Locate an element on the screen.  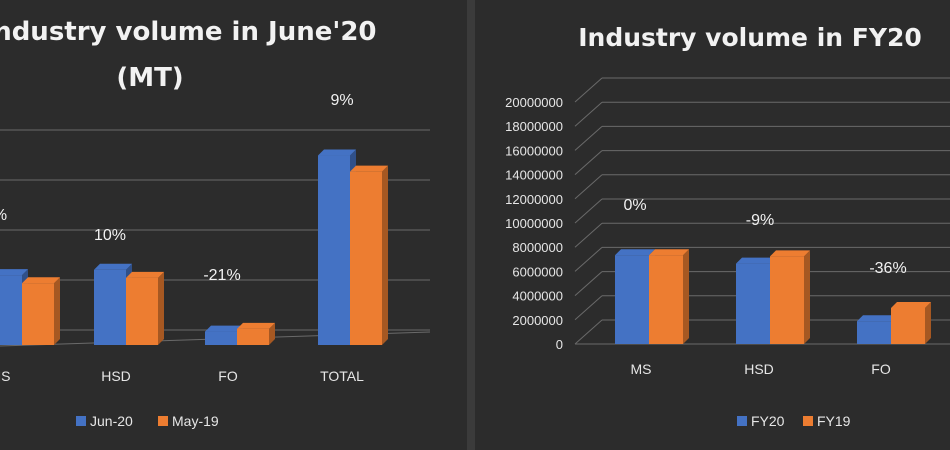
chart-divider is located at coordinates (471, 225).